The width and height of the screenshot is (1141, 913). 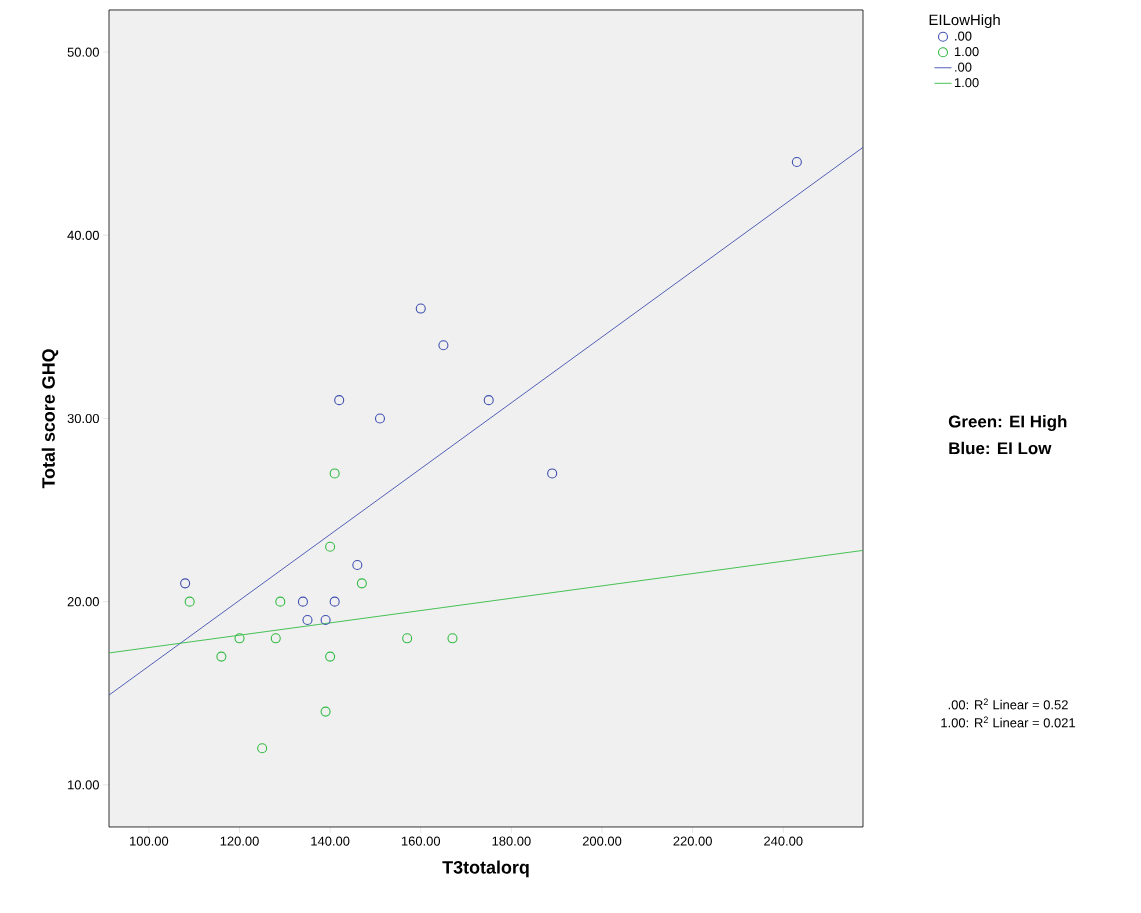 What do you see at coordinates (83, 235) in the screenshot?
I see `y-tick-label: 40.00` at bounding box center [83, 235].